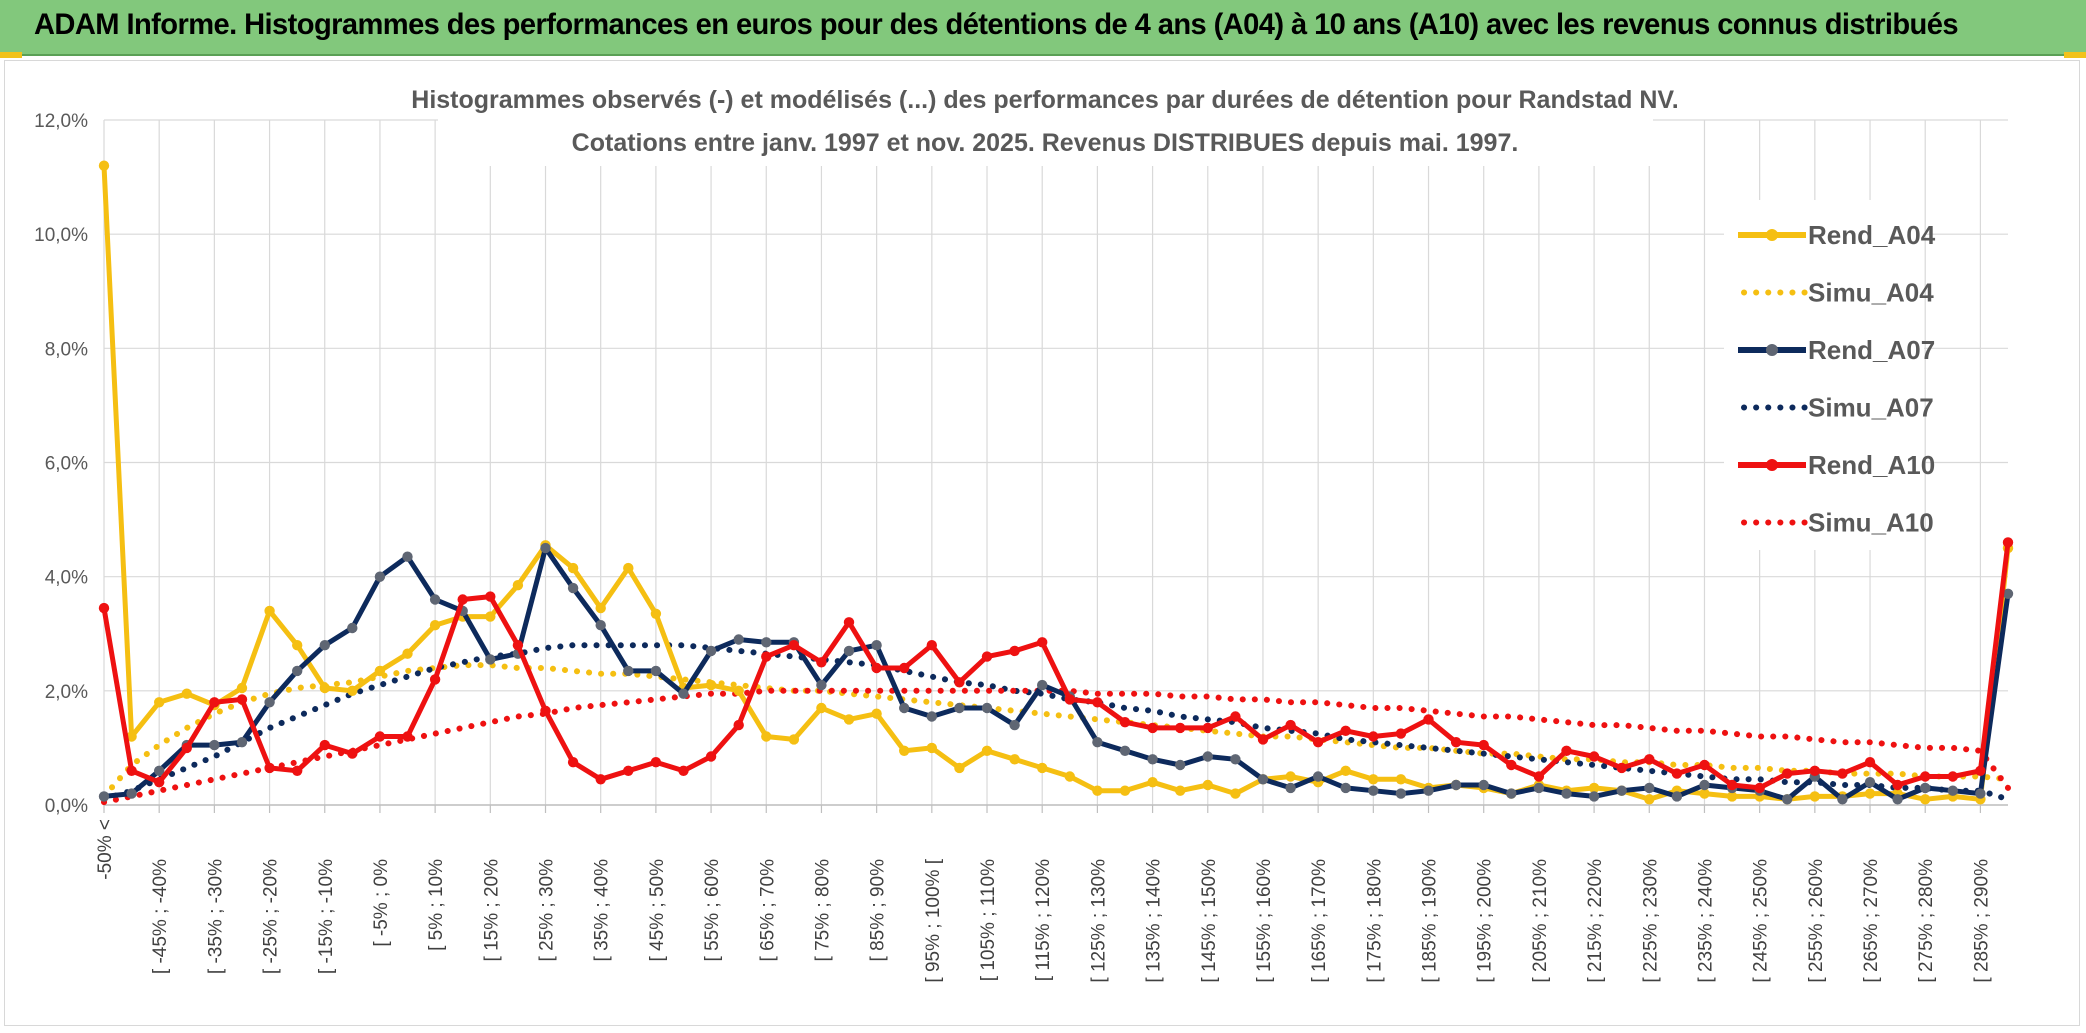  I want to click on x-tick-label: [ 15% ; 20%, so click(491, 910).